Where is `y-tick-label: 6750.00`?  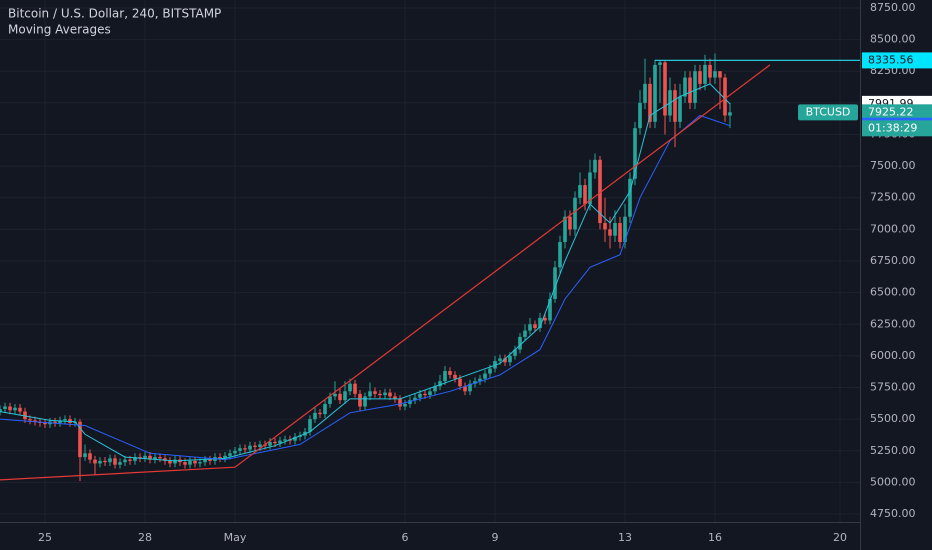 y-tick-label: 6750.00 is located at coordinates (893, 260).